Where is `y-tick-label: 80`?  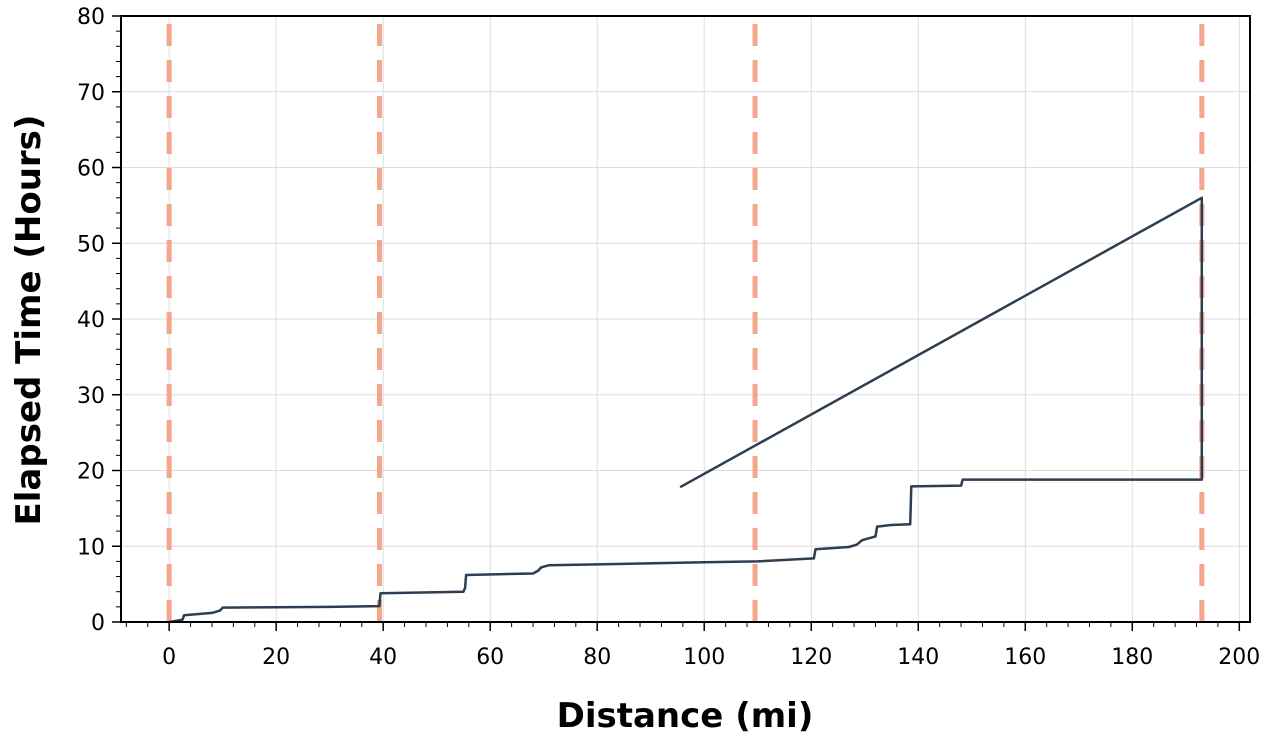 y-tick-label: 80 is located at coordinates (91, 17).